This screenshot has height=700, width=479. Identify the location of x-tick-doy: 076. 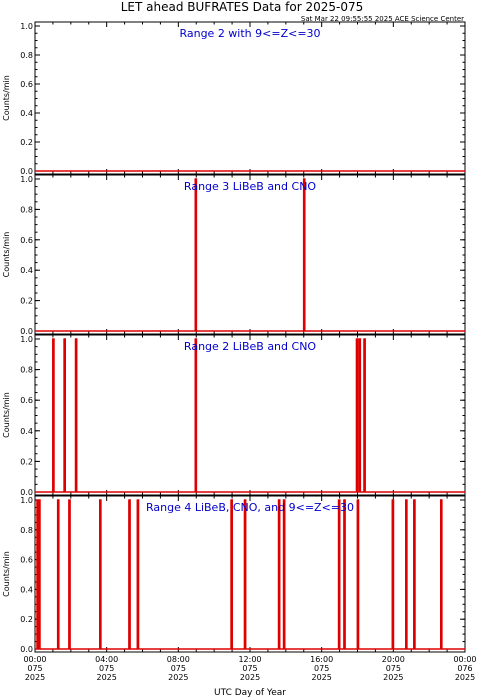
(464, 668).